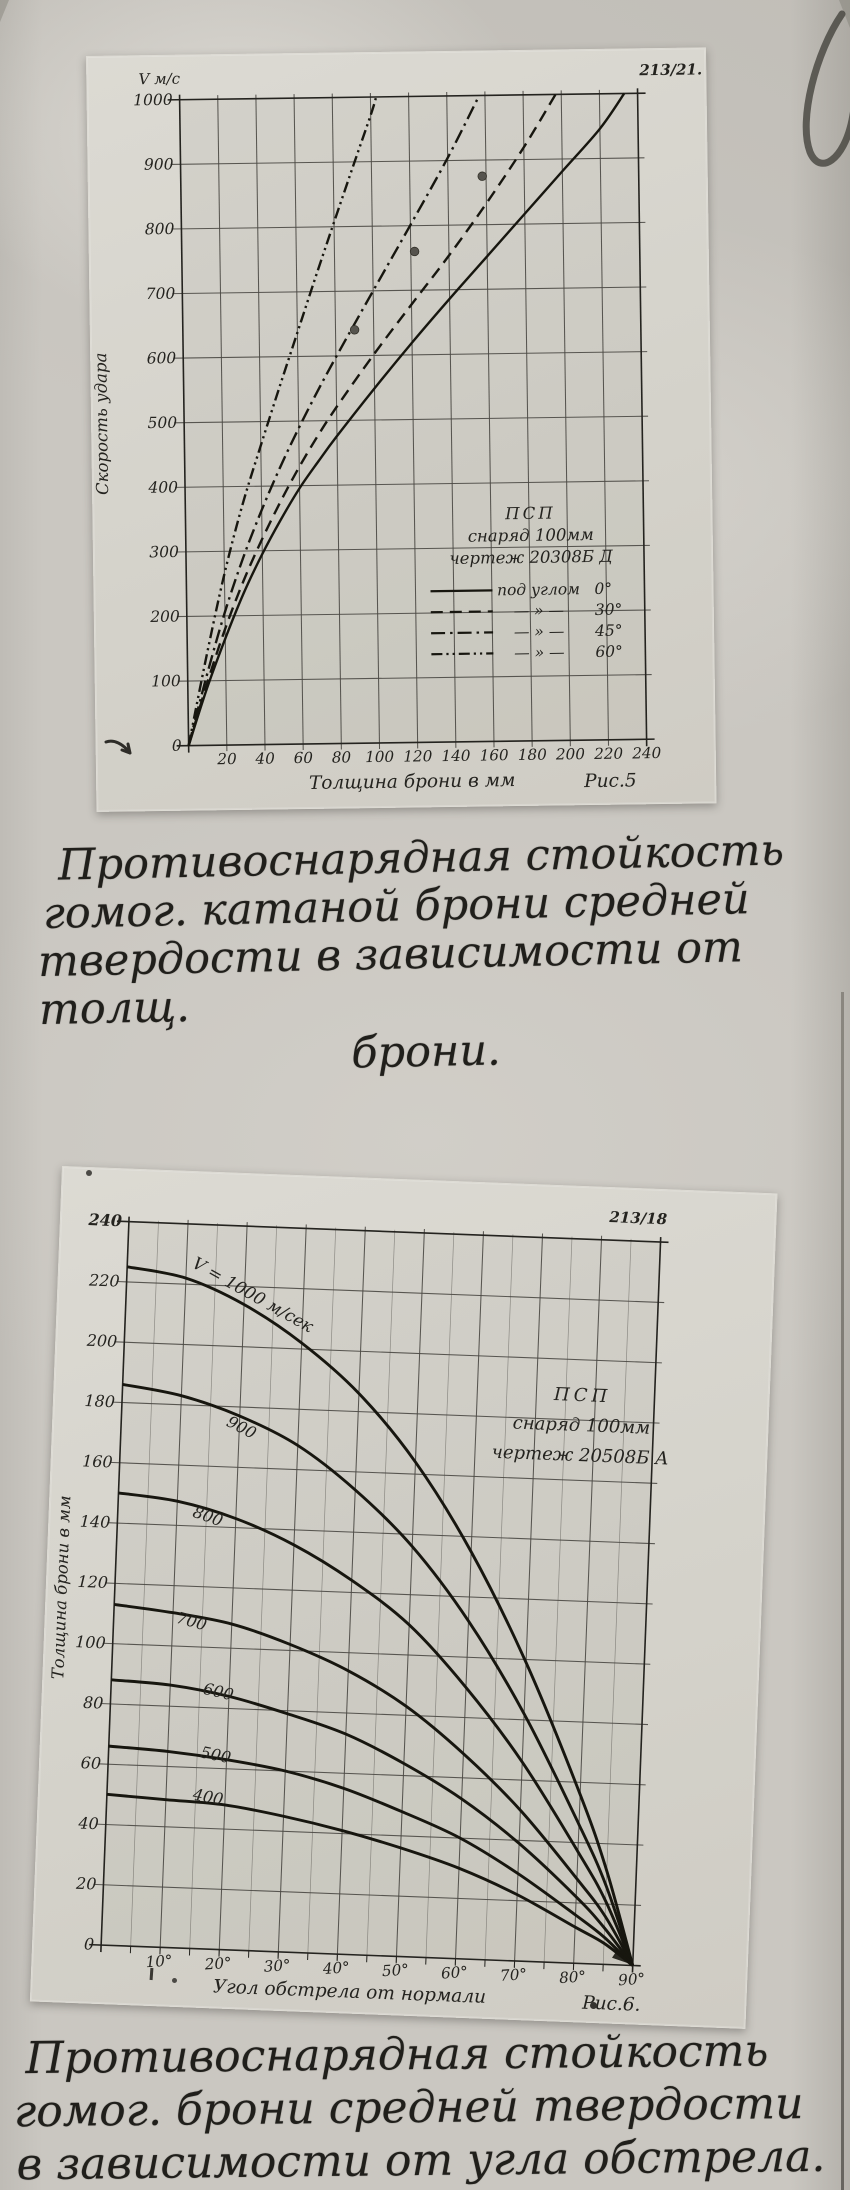 Image resolution: width=850 pixels, height=2190 pixels. I want to click on x-tick-label: 20, so click(226, 759).